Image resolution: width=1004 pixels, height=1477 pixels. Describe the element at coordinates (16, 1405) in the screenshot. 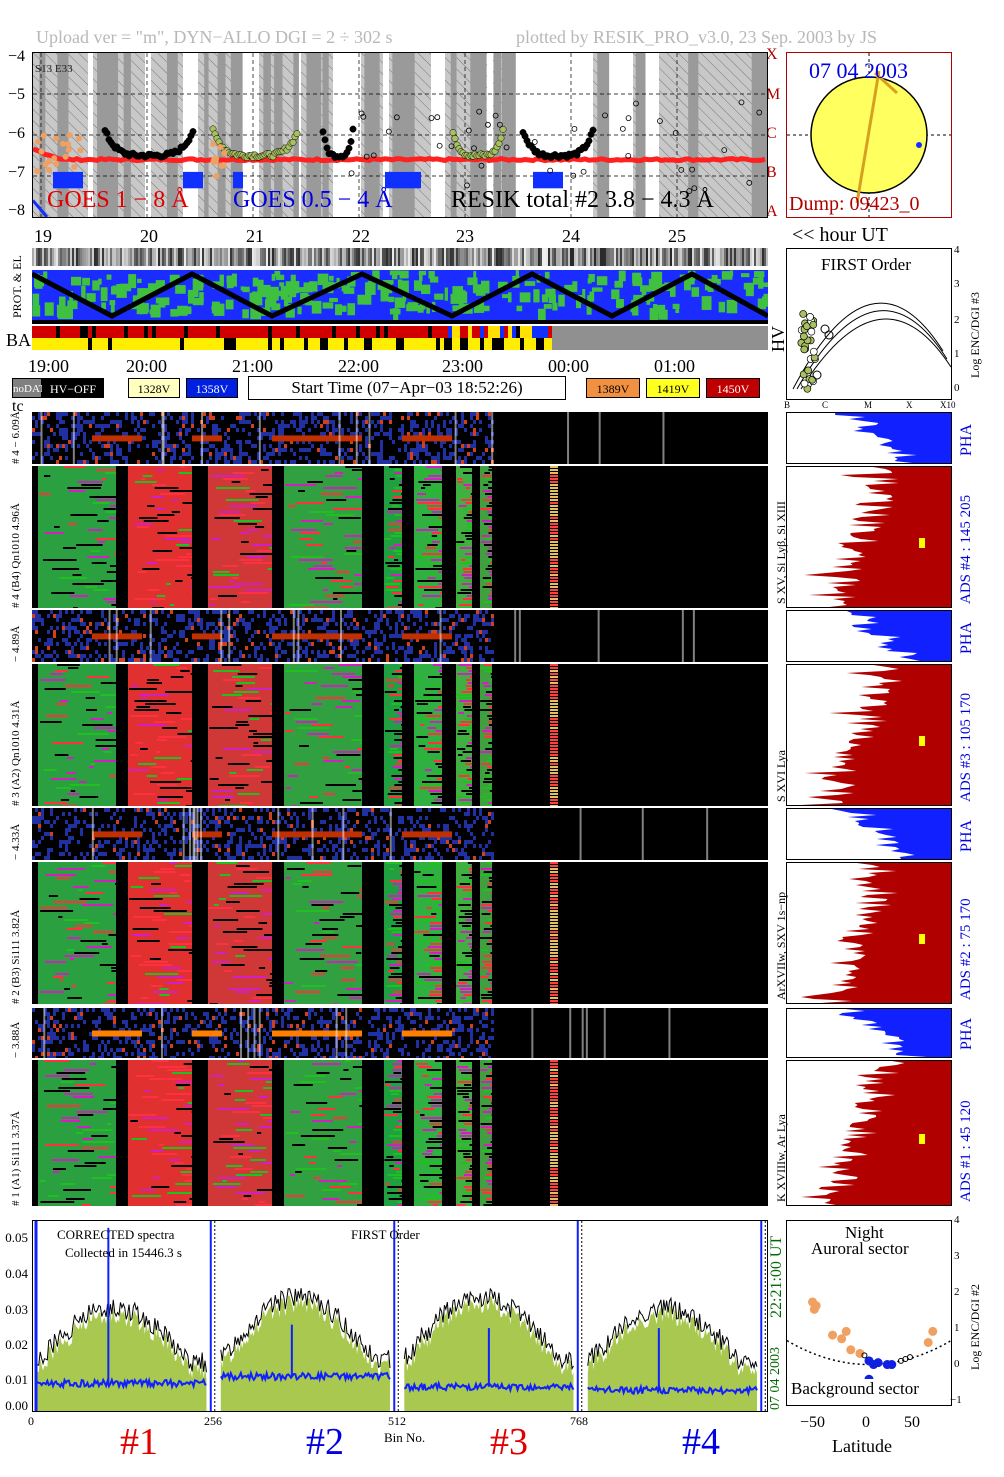

I see `sp-ytick-000: 0.00` at that location.